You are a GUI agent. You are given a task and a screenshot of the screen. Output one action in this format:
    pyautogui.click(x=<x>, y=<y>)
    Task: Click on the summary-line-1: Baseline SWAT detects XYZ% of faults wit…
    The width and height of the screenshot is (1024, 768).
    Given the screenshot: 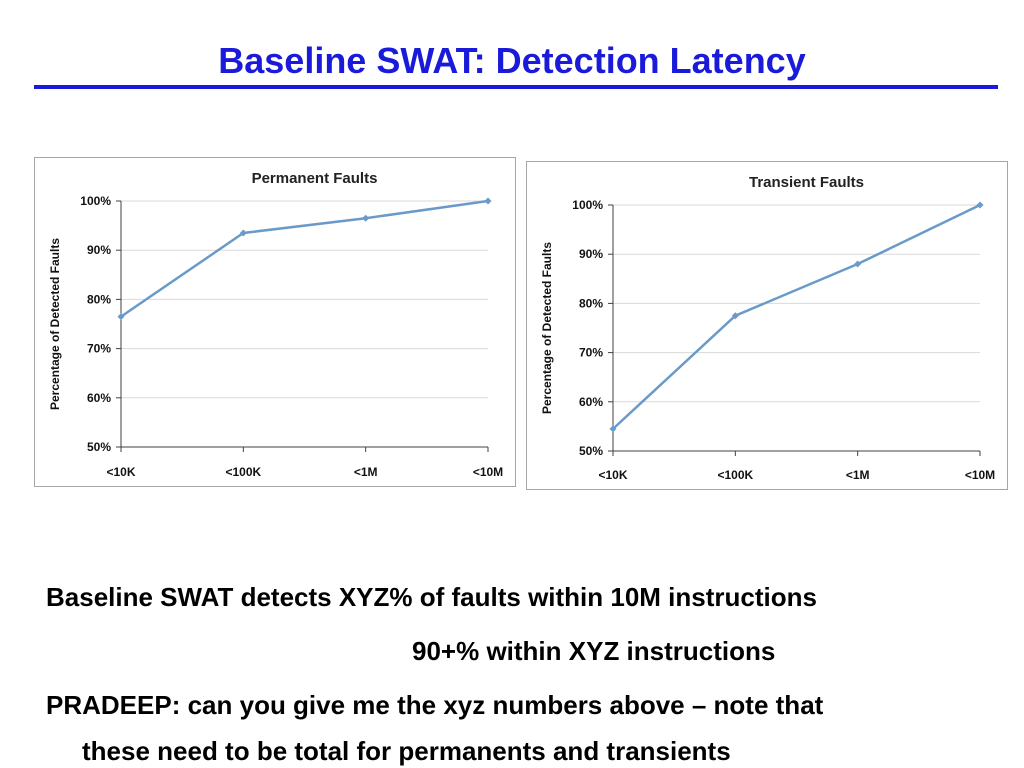 What is the action you would take?
    pyautogui.click(x=431, y=597)
    